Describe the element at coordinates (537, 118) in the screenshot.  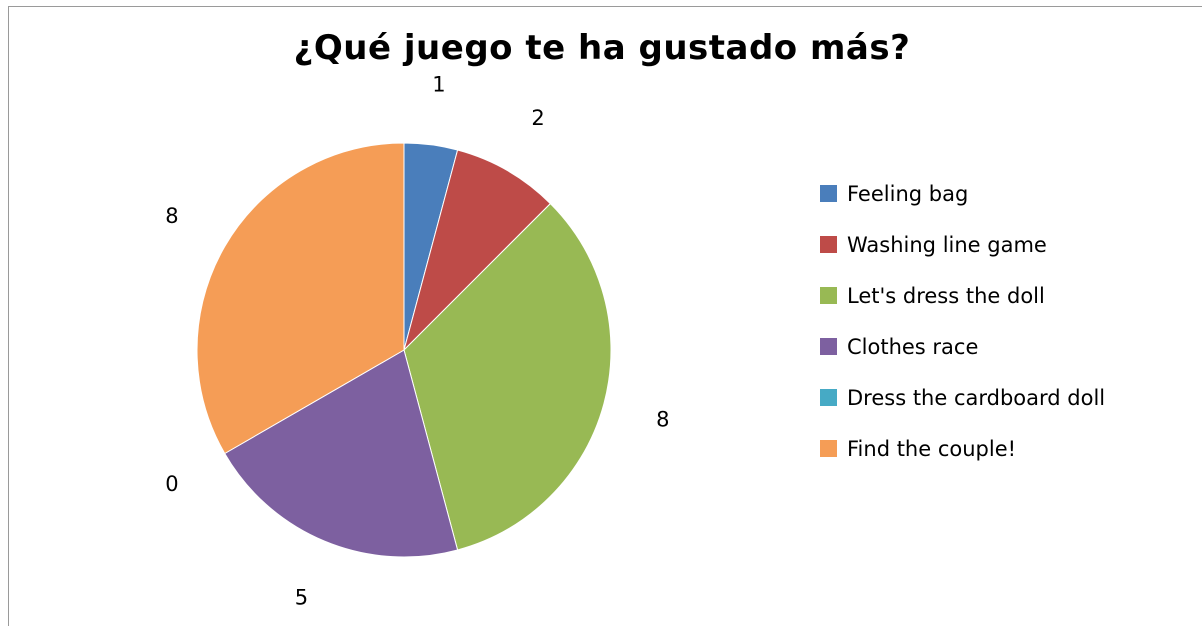
I see `data-label-washing-line-game: 2` at that location.